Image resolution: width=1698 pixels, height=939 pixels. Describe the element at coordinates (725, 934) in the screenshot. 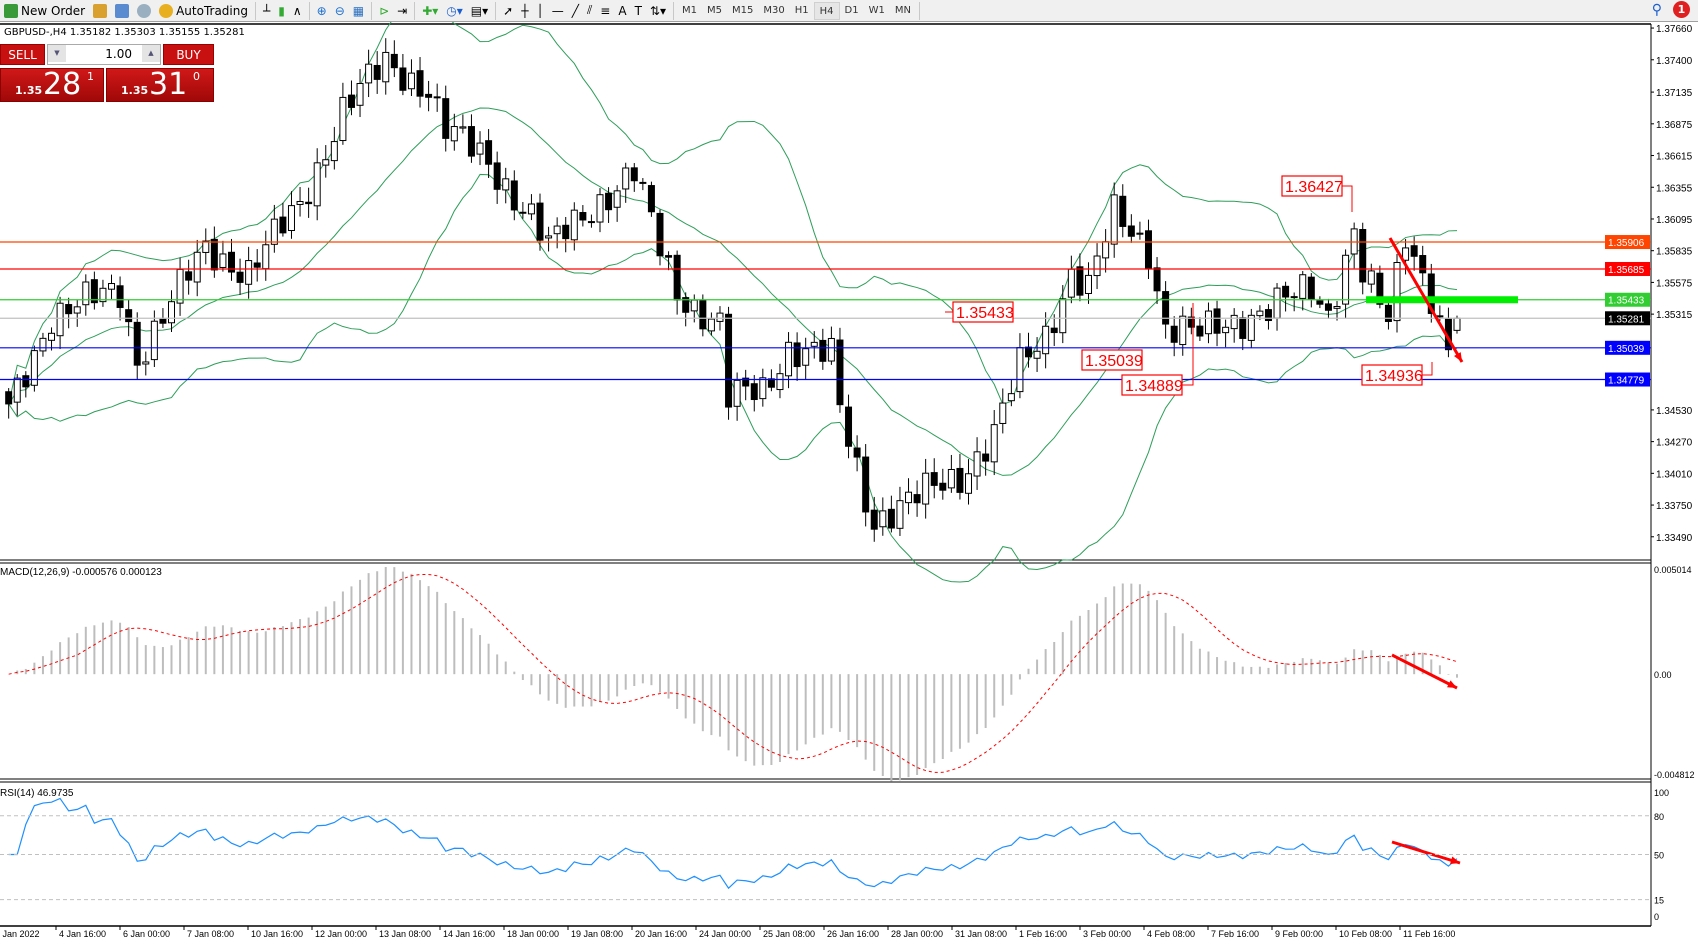

I see `time-tick-label: 24 Jan 00:00` at that location.